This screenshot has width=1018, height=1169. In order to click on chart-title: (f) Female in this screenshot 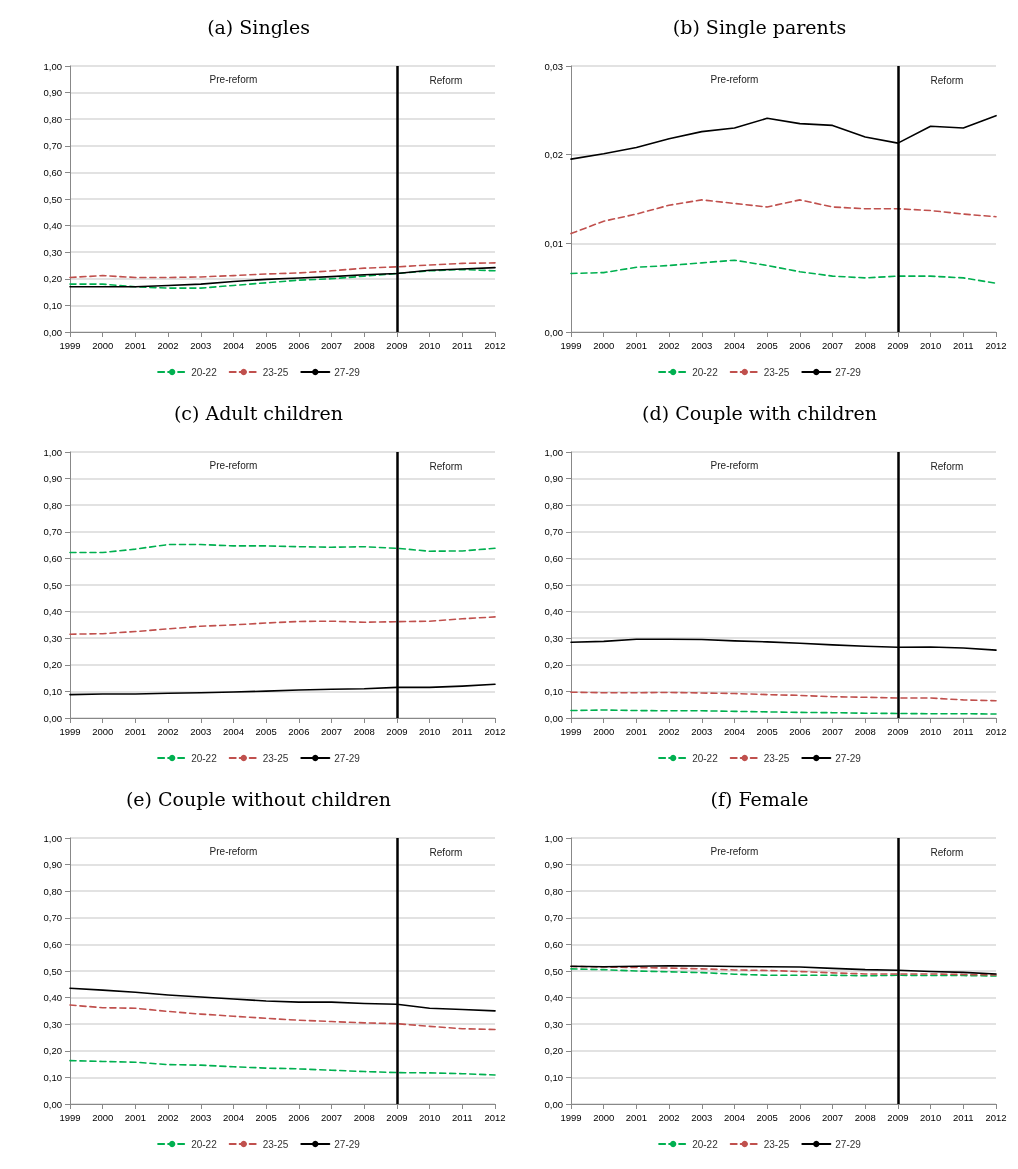, I will do `click(759, 798)`.